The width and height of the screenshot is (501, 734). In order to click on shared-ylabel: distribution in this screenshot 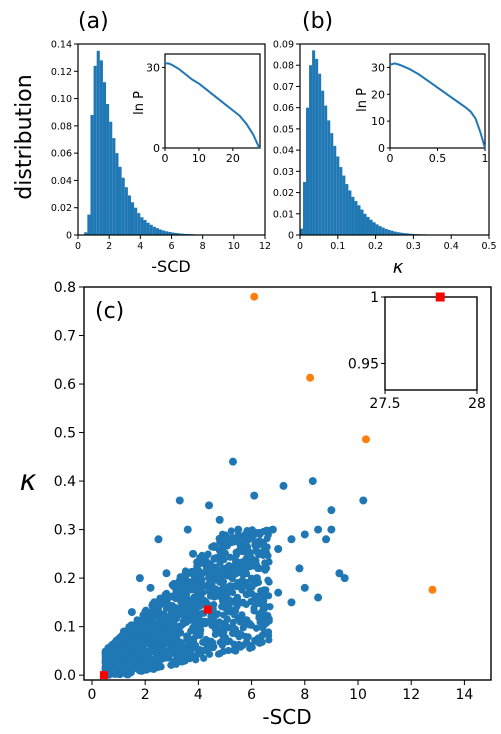, I will do `click(24, 136)`.